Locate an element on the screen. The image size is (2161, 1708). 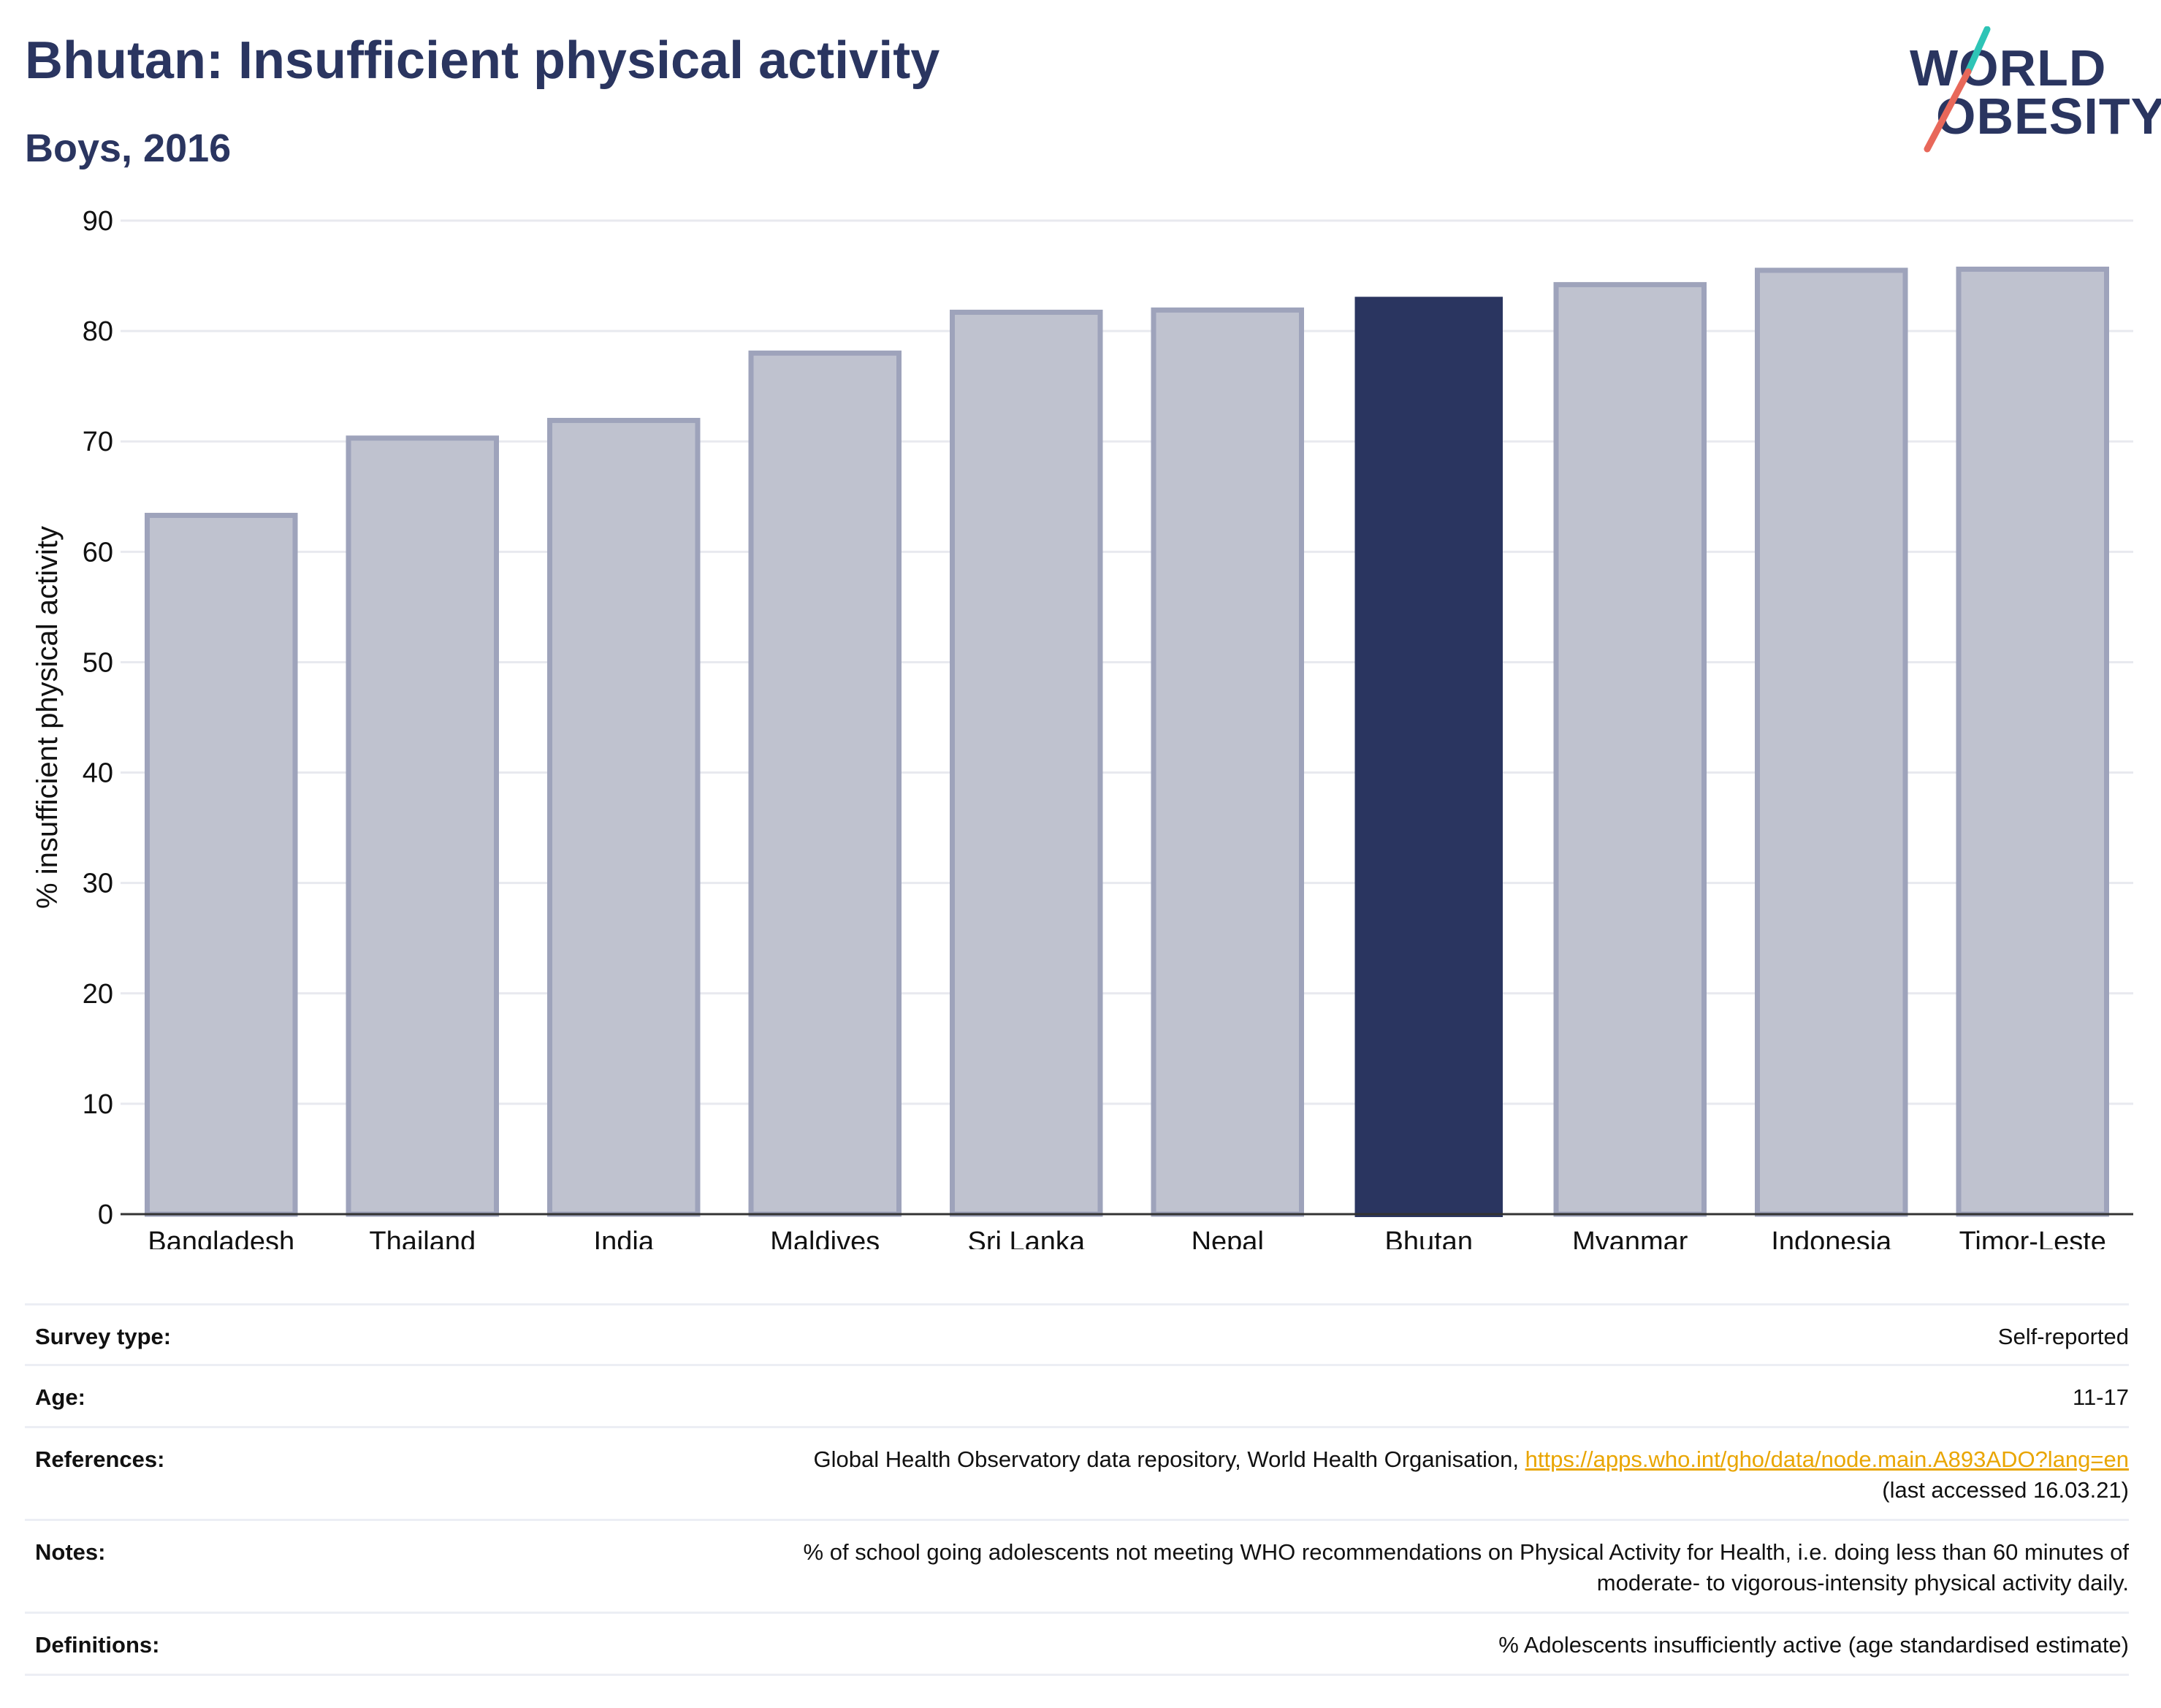
survey-type-value: Self-reported is located at coordinates (1301, 1334).